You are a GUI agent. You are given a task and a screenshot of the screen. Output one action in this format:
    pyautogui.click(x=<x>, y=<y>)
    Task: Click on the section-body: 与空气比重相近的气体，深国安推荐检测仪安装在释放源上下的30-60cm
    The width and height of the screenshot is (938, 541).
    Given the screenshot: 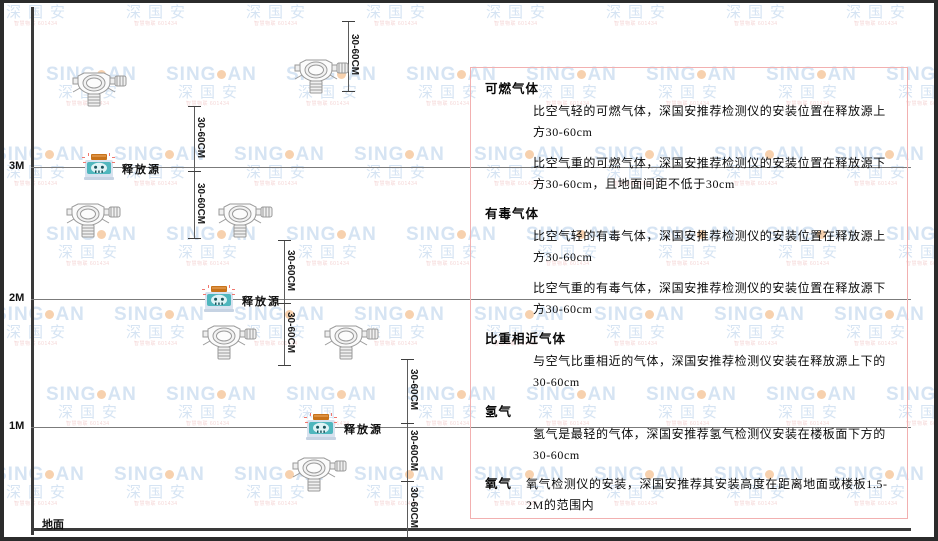 What is the action you would take?
    pyautogui.click(x=688, y=370)
    